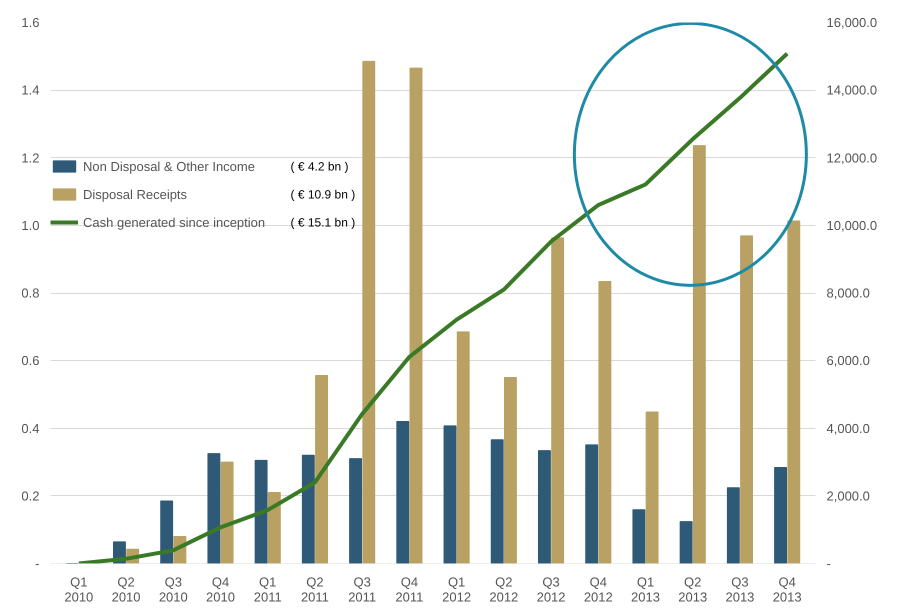  I want to click on y-tick-label: 0.4, so click(30, 428).